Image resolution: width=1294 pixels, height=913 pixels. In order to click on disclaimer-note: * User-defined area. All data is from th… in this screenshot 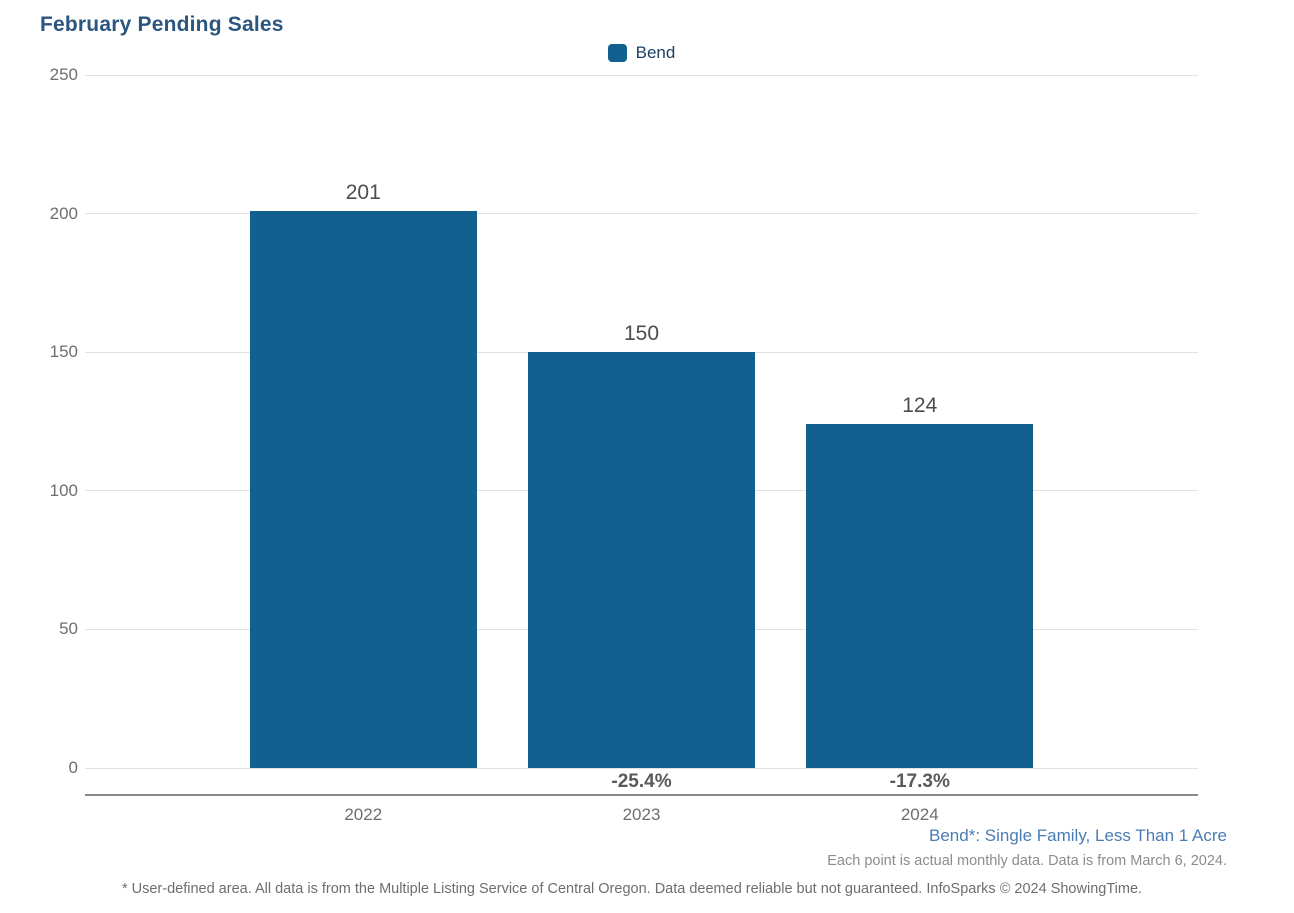, I will do `click(632, 889)`.